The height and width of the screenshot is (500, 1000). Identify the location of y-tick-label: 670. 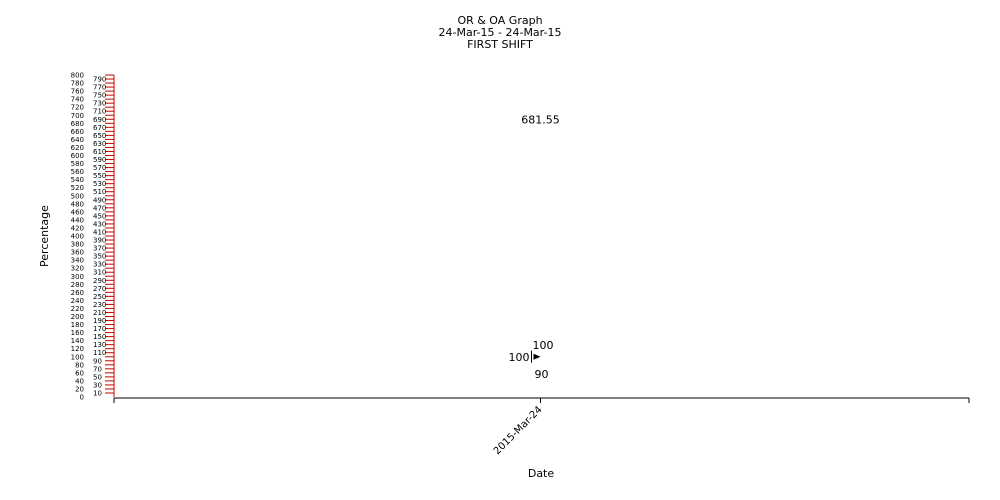
(99, 128).